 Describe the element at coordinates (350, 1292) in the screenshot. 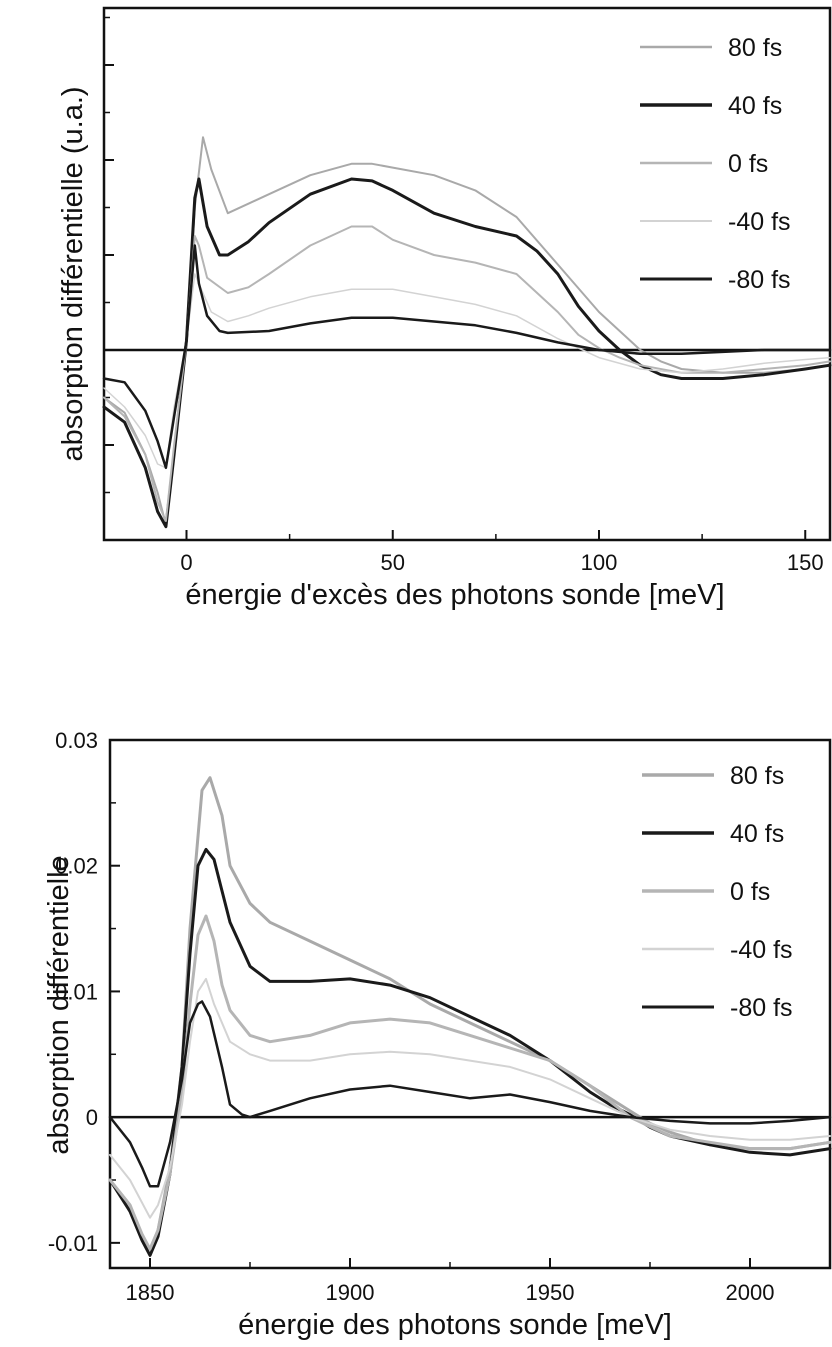

I see `x-tick-label: 1900` at that location.